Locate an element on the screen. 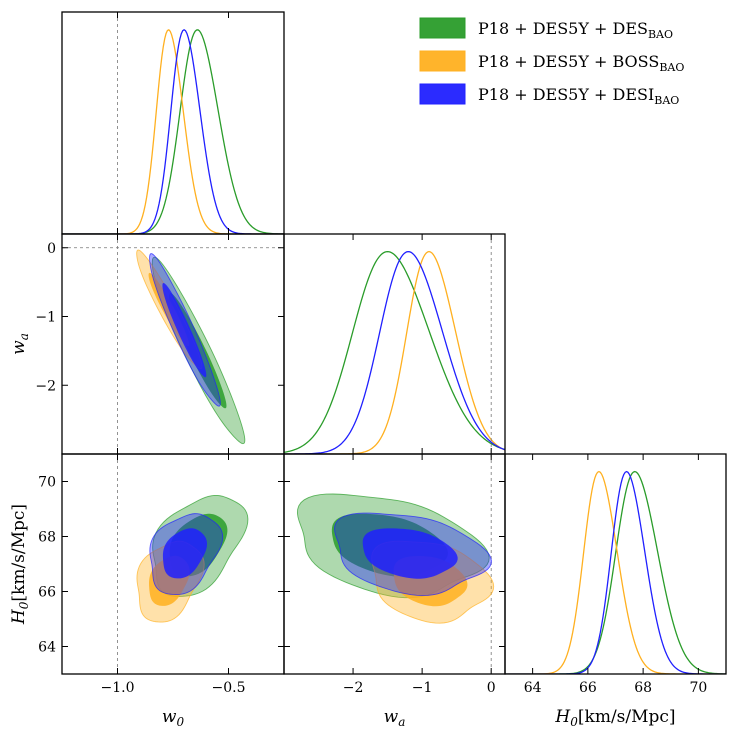  panel-H0-w0 is located at coordinates (173, 564).